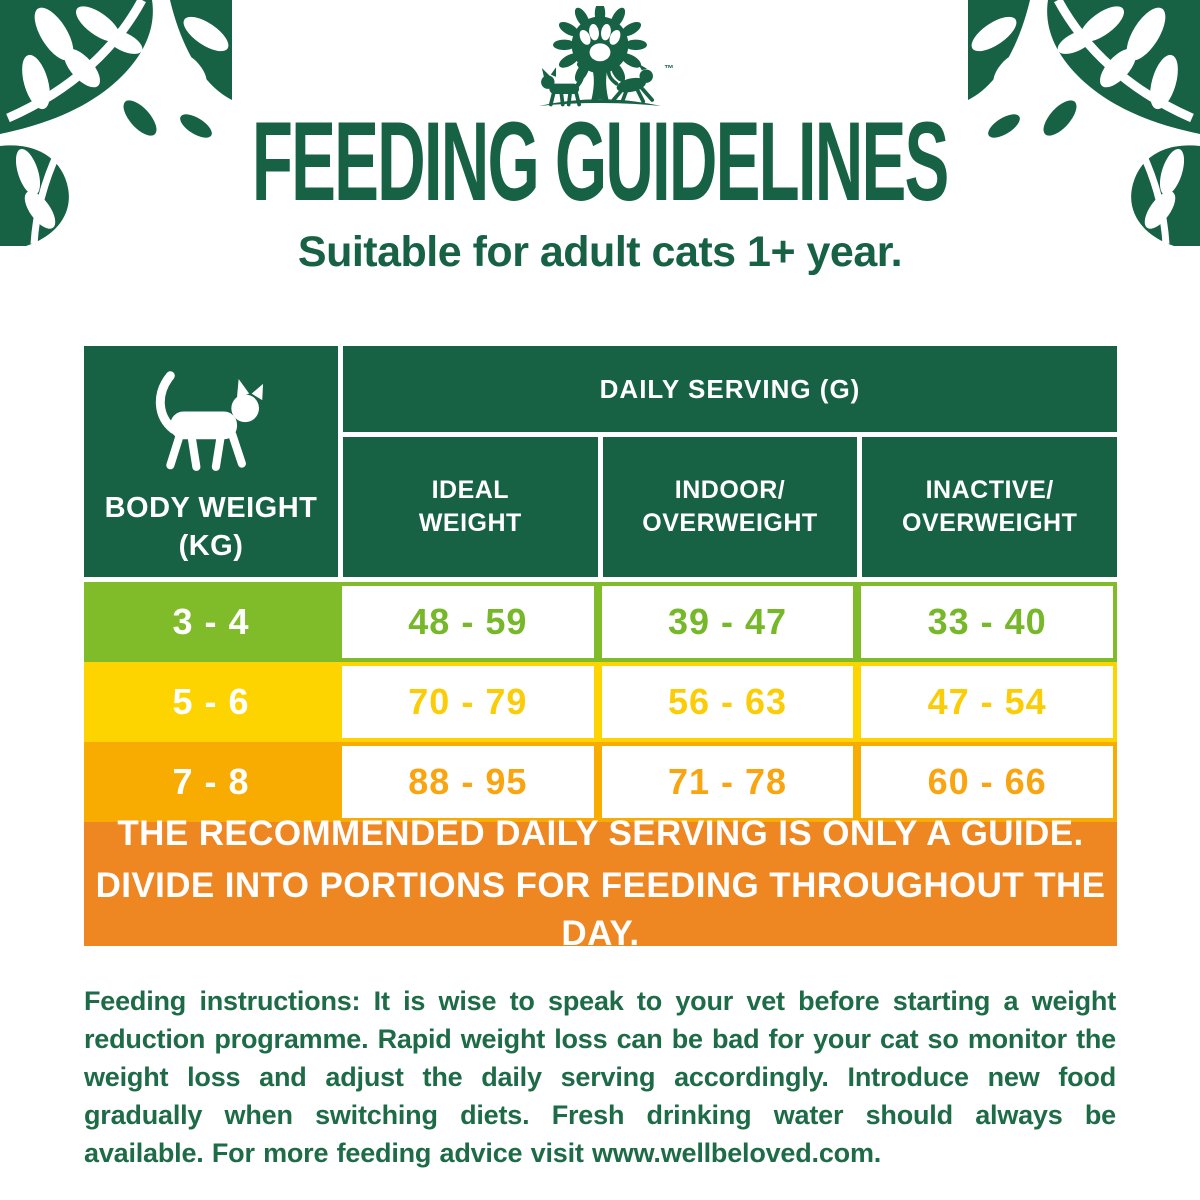 This screenshot has height=1200, width=1200. Describe the element at coordinates (727, 622) in the screenshot. I see `cell-indoor-overweight: 39 - 47` at that location.